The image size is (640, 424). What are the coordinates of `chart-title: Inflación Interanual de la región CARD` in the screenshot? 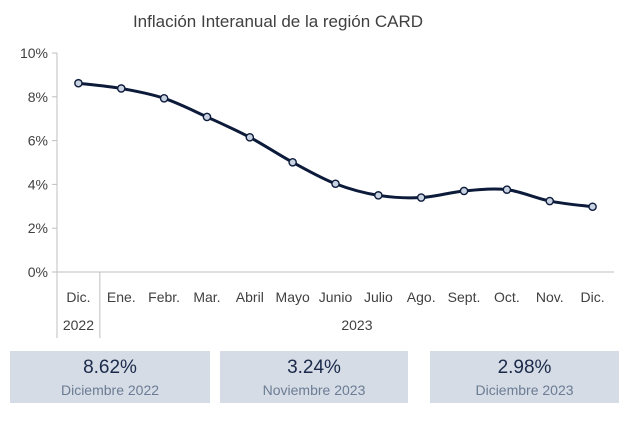 It's located at (278, 21).